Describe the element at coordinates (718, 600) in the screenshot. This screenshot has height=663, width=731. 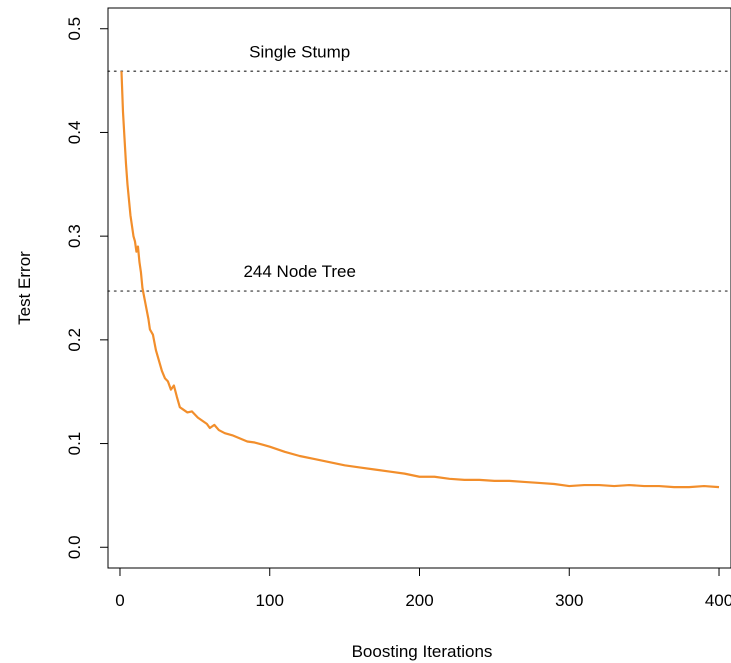
I see `x-tick-label: 400` at that location.